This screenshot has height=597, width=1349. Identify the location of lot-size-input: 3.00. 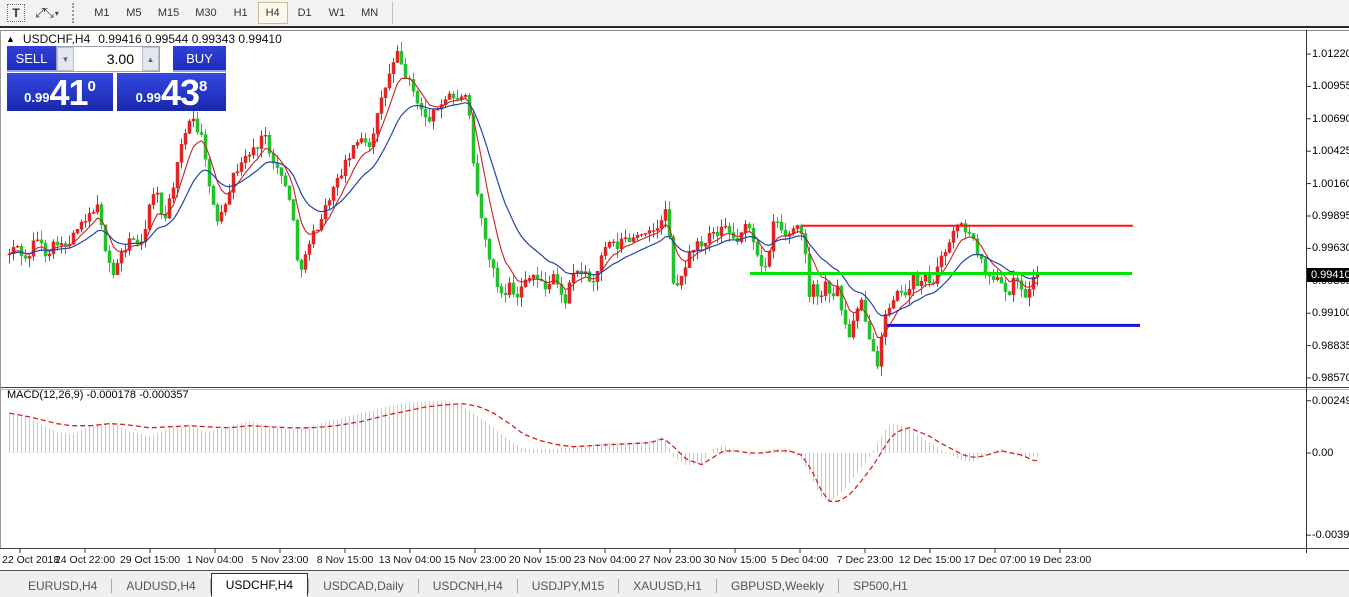
(108, 59).